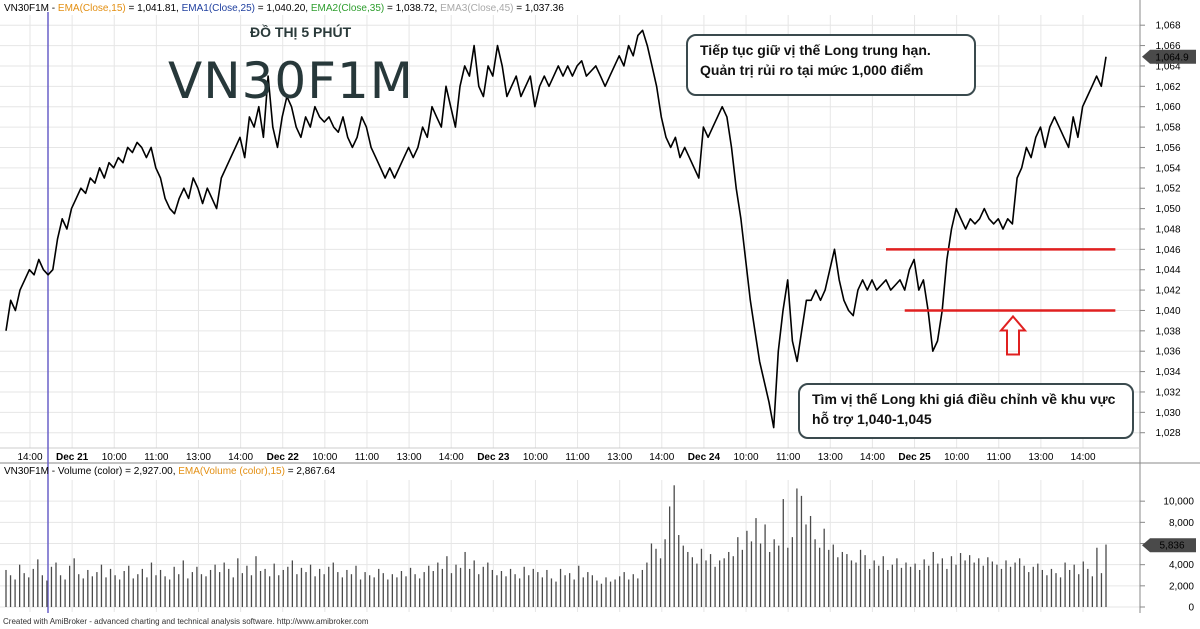 This screenshot has height=629, width=1200. Describe the element at coordinates (347, 8) in the screenshot. I see `header-part-6: EMA2(Close,35)` at that location.